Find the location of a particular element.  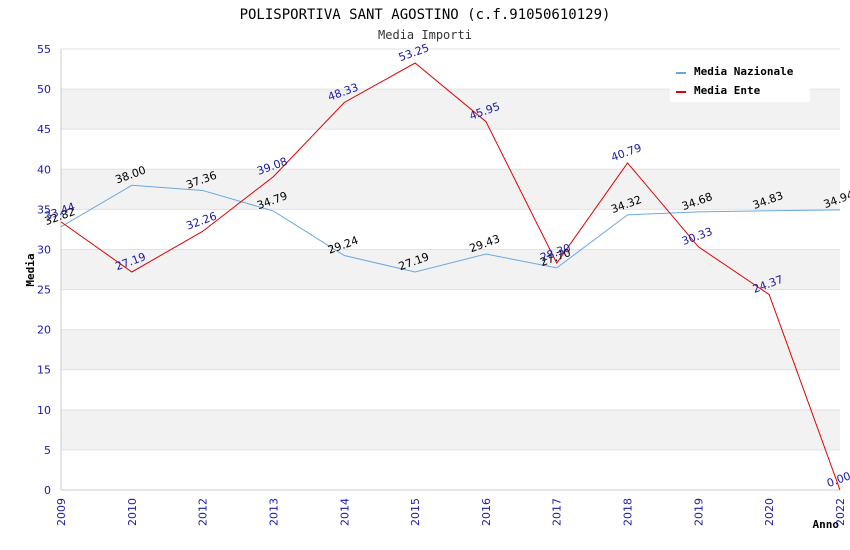

x-tick-label: 2017 is located at coordinates (557, 512).